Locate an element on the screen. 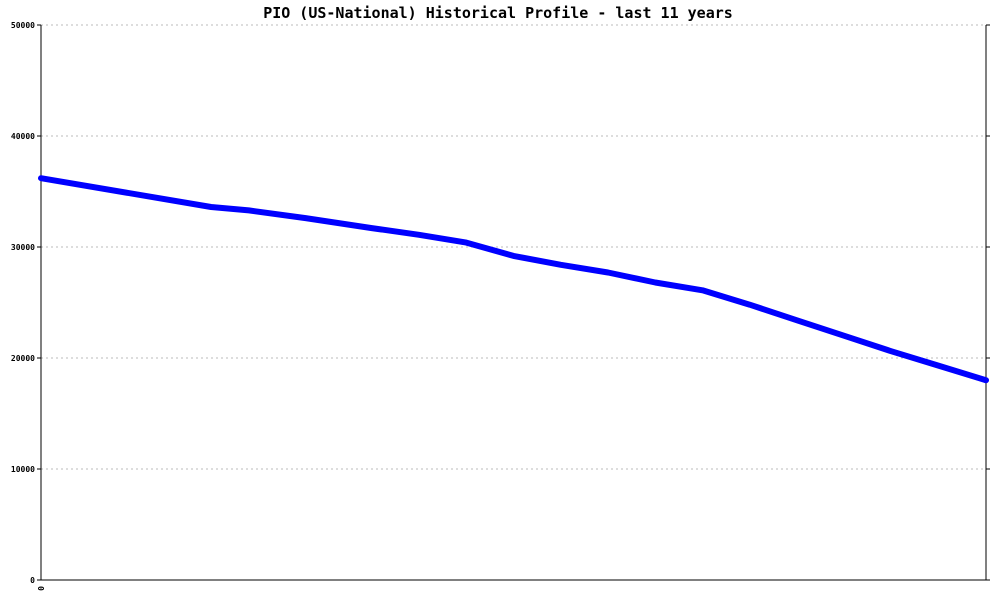  y-axis-ticks: 0 10000 20000 30000 40000 50000 is located at coordinates (26, 303).